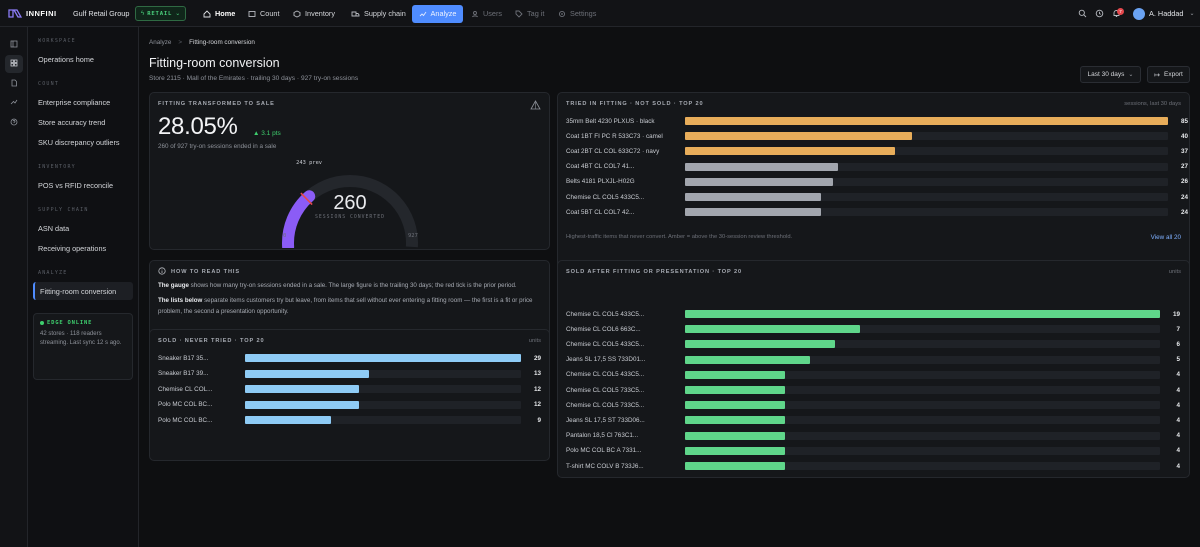  I want to click on date-range-select: Last 30 days ⌄, so click(1110, 74).